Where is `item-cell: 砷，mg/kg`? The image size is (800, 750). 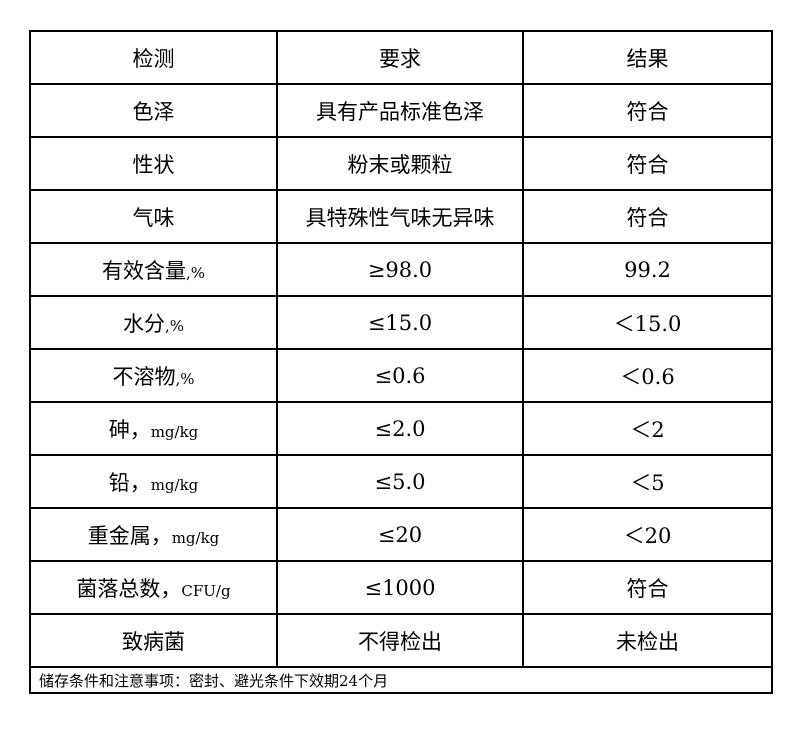 item-cell: 砷，mg/kg is located at coordinates (153, 428).